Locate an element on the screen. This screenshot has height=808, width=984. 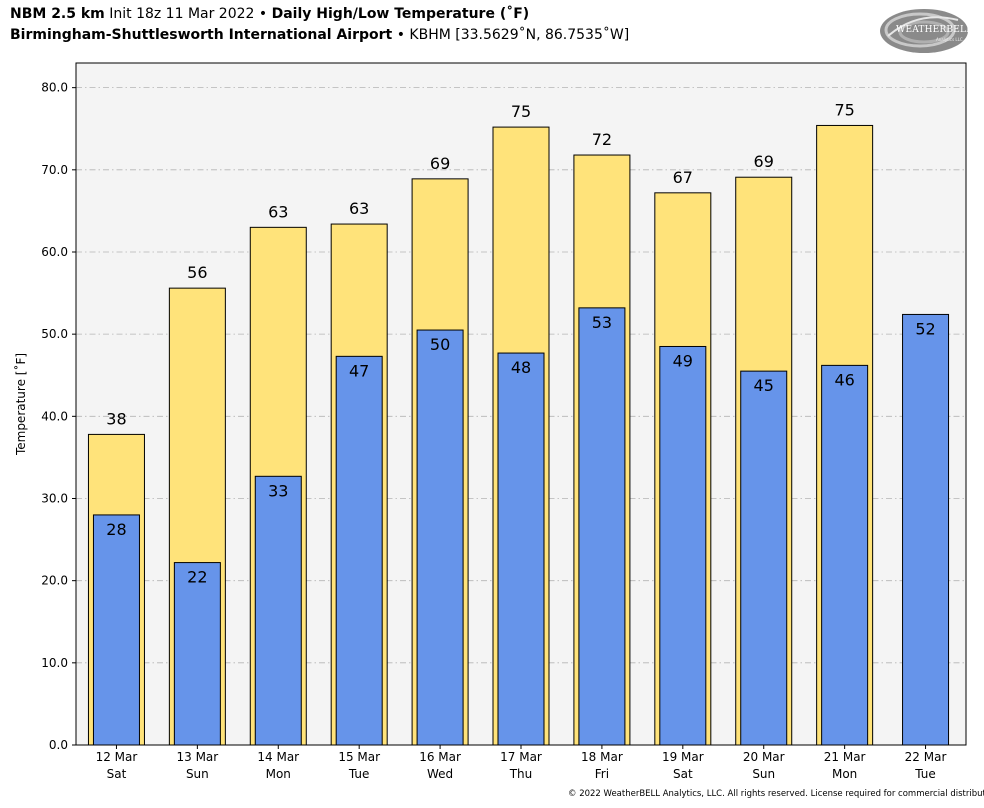
y-axis-label: Temperature [˚F] is located at coordinates (20, 404).